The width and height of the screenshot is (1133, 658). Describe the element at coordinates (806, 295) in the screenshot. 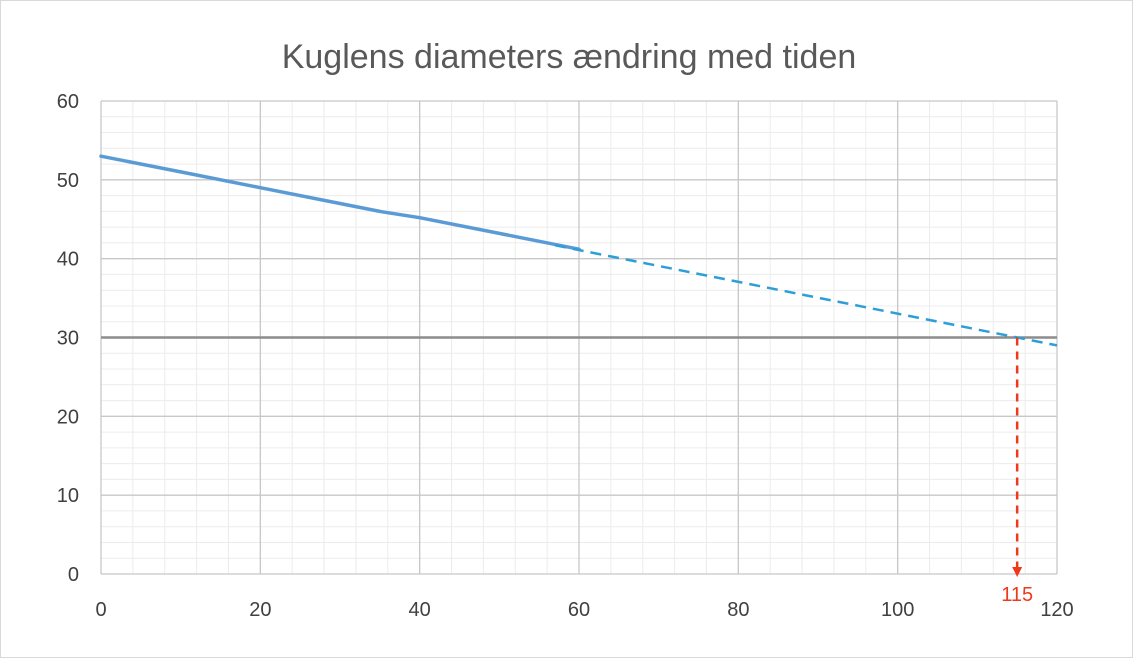

I see `series-line-dashed` at that location.